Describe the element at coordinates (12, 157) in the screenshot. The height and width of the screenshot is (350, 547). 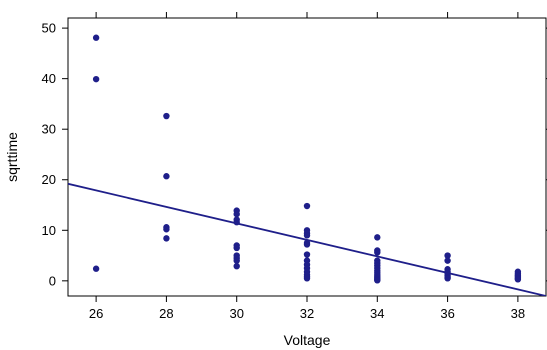
I see `y-axis-label: sqrttime` at that location.